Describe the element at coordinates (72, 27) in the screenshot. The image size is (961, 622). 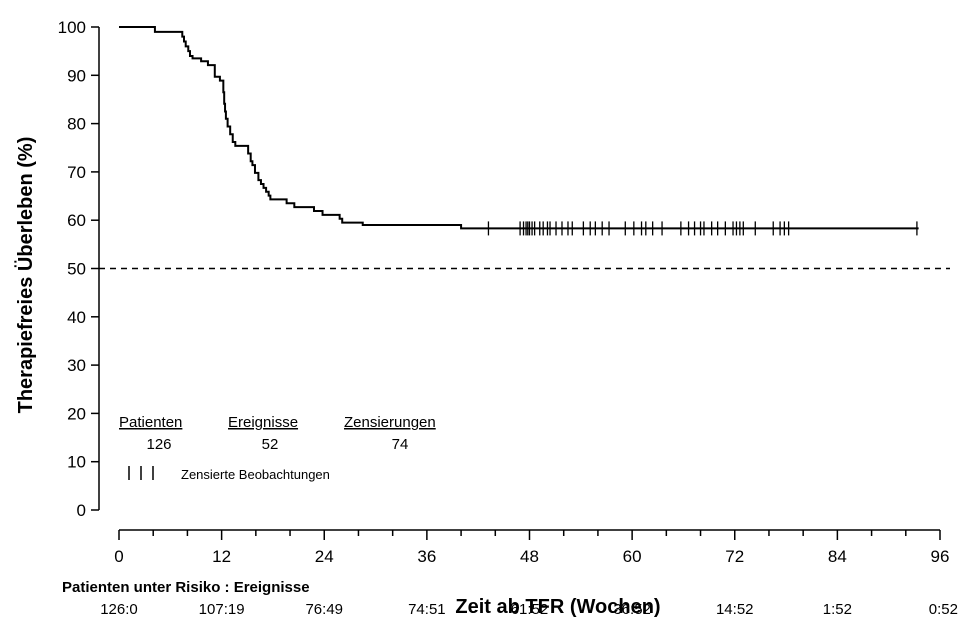
I see `y-tick-label: 100` at that location.